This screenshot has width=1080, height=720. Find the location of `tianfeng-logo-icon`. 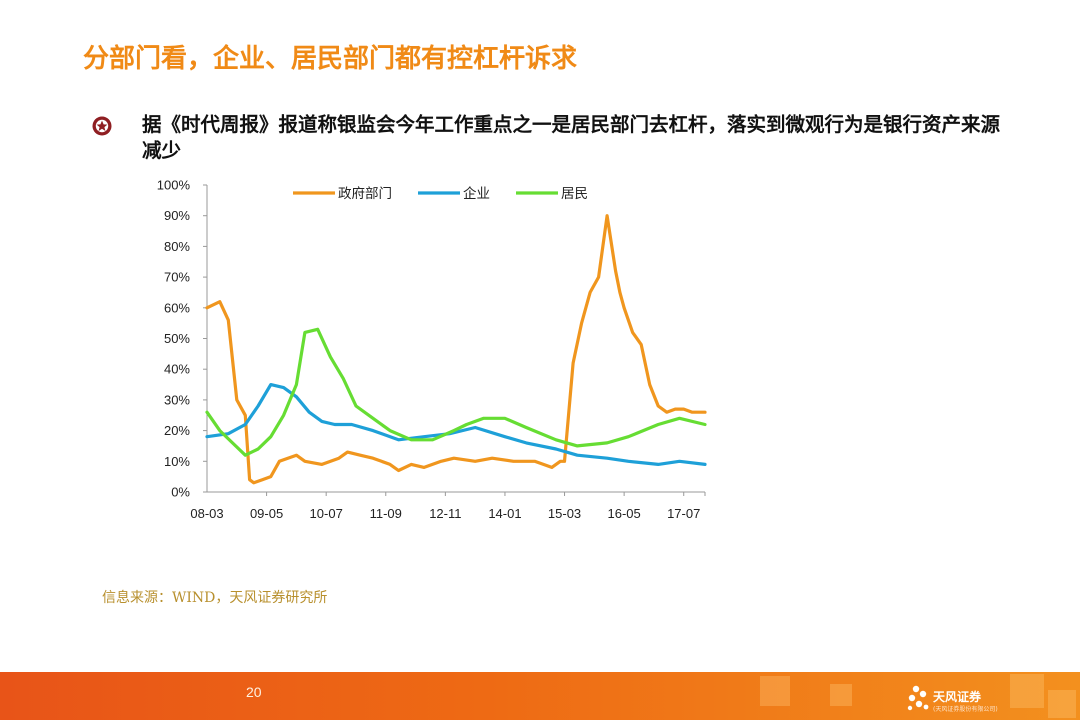

tianfeng-logo-icon is located at coordinates (918, 698).